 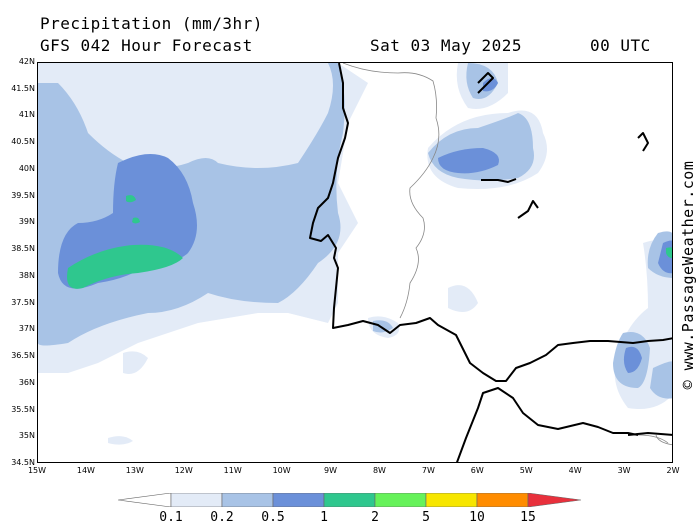 What do you see at coordinates (23, 142) in the screenshot?
I see `latitude-label: 40.5N` at bounding box center [23, 142].